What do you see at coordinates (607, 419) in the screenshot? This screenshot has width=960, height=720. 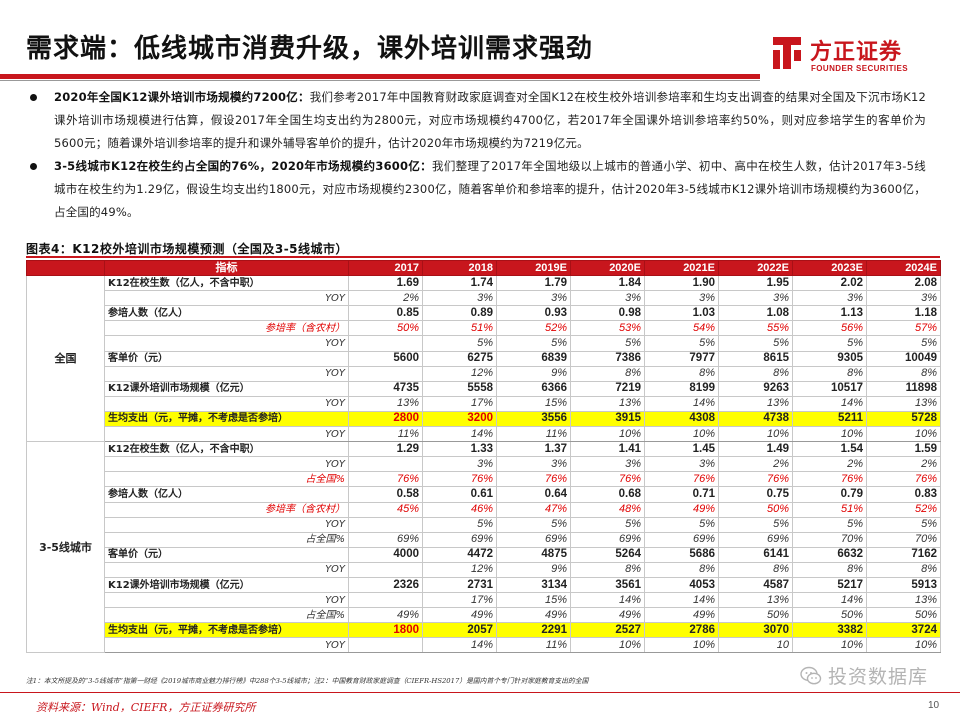 I see `table-cell: 3915` at bounding box center [607, 419].